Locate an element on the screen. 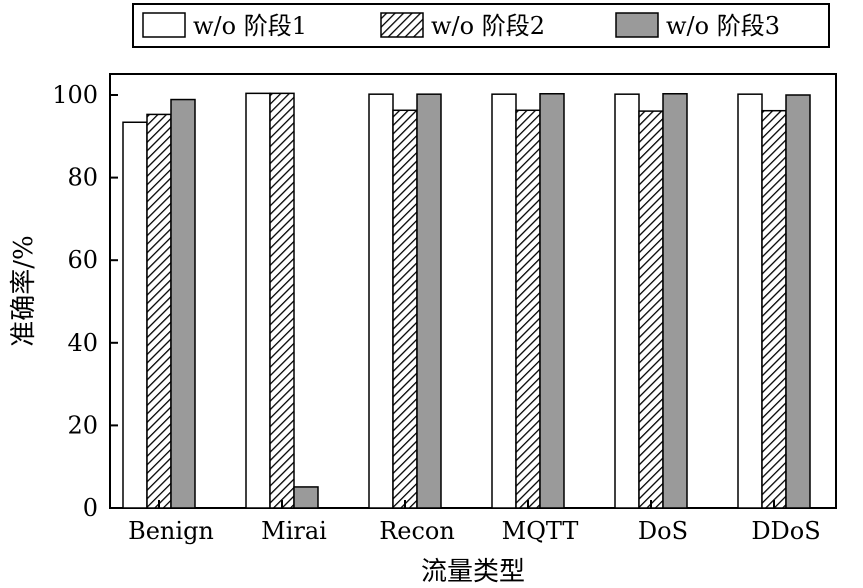 The height and width of the screenshot is (588, 863). y-axis-title: 准确率/% is located at coordinates (24, 290).